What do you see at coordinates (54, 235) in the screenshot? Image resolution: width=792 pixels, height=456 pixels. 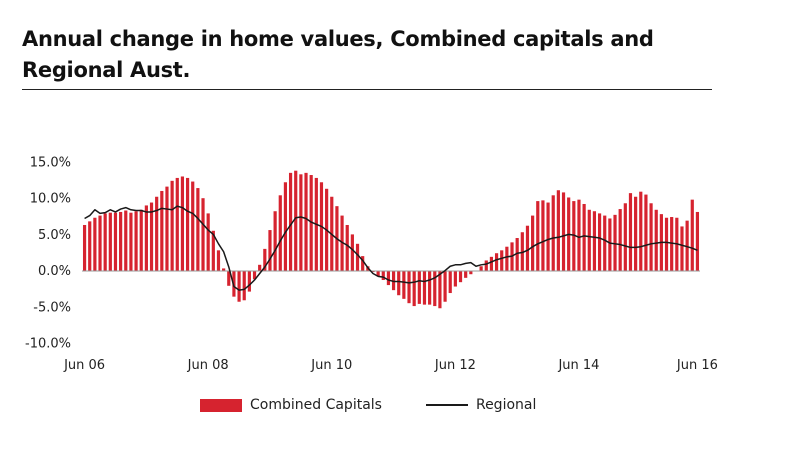 I see `y-tick-label: 5.0%` at bounding box center [54, 235].